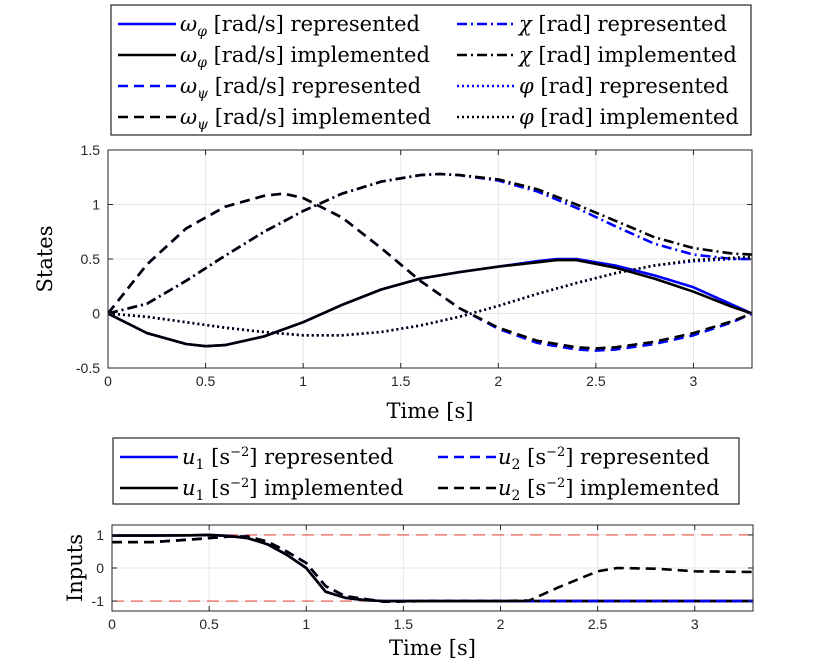 The height and width of the screenshot is (668, 830). I want to click on states-legend-label-0: ωφ [rad/s] represented, so click(300, 26).